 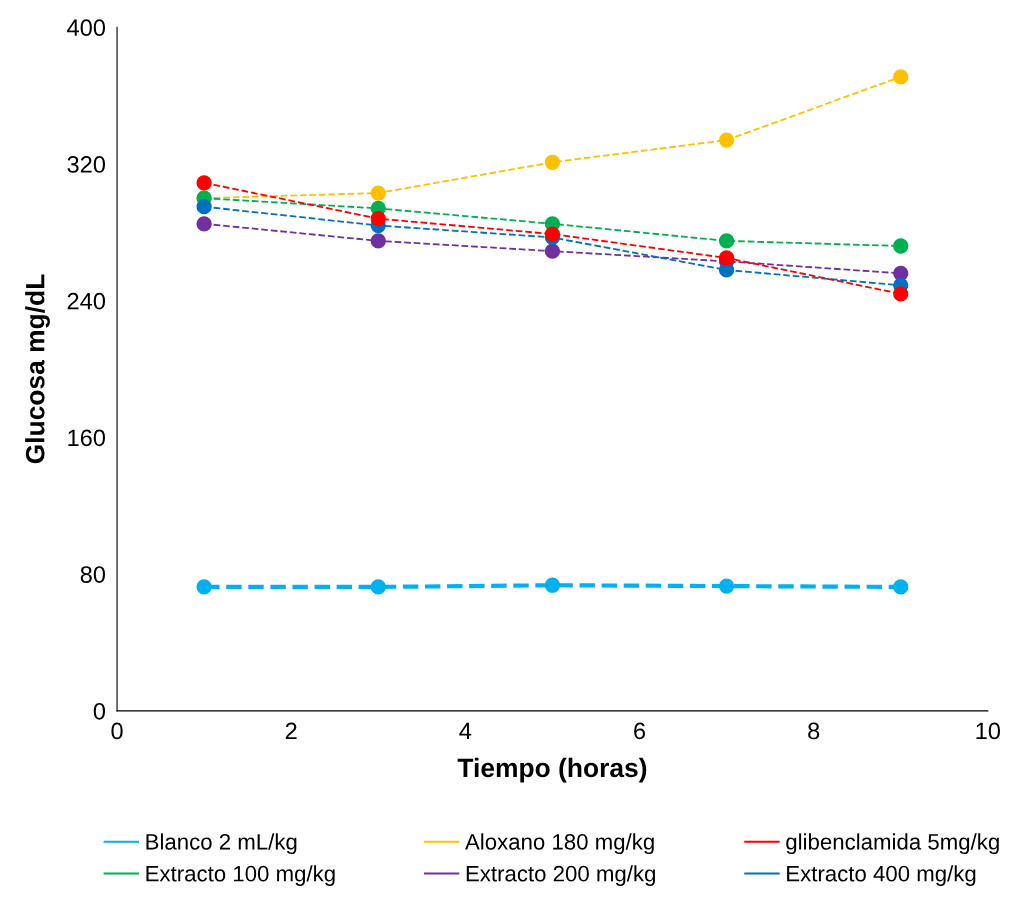 What do you see at coordinates (86, 301) in the screenshot?
I see `y-tick-label: 240` at bounding box center [86, 301].